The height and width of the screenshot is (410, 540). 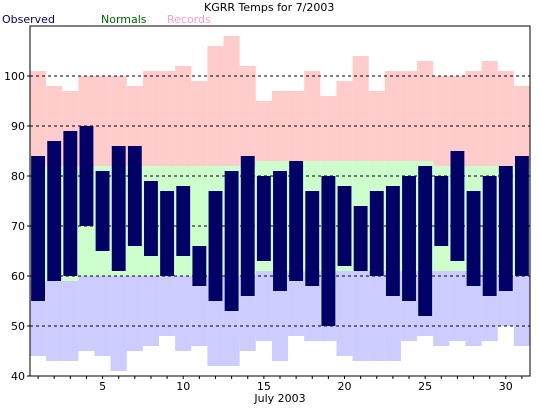 I want to click on y-tick-label: 50, so click(x=18, y=326).